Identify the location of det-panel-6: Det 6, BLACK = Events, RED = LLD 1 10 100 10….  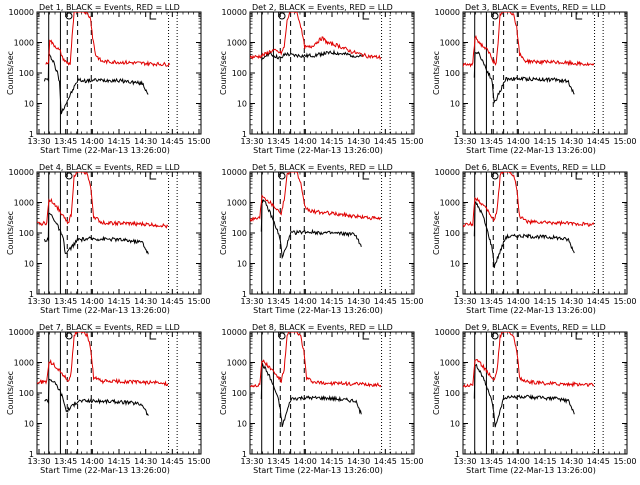
(534, 239).